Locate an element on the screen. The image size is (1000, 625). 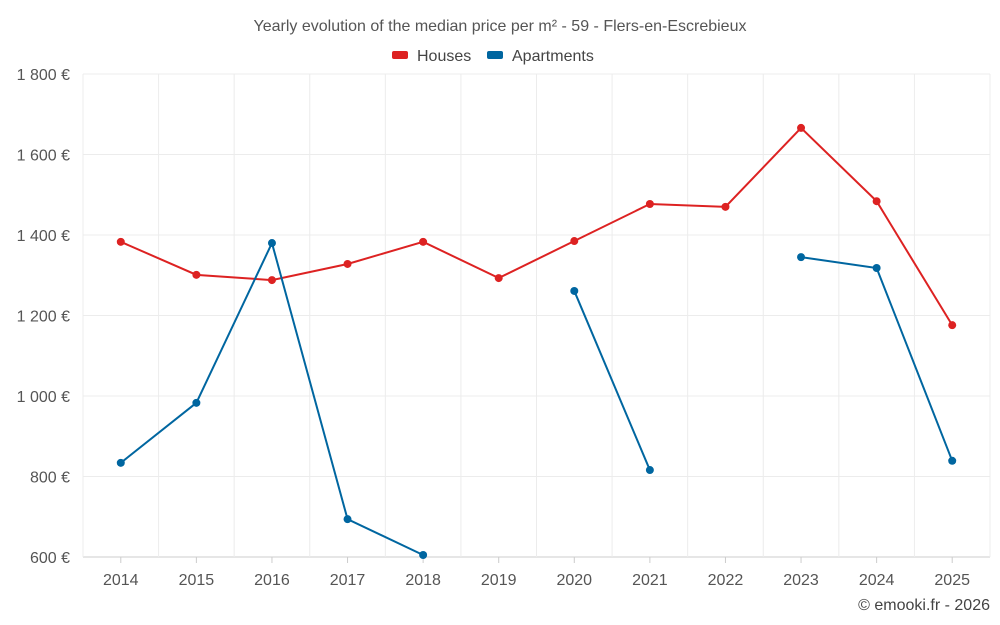
y-tick-label: 600 € is located at coordinates (50, 558).